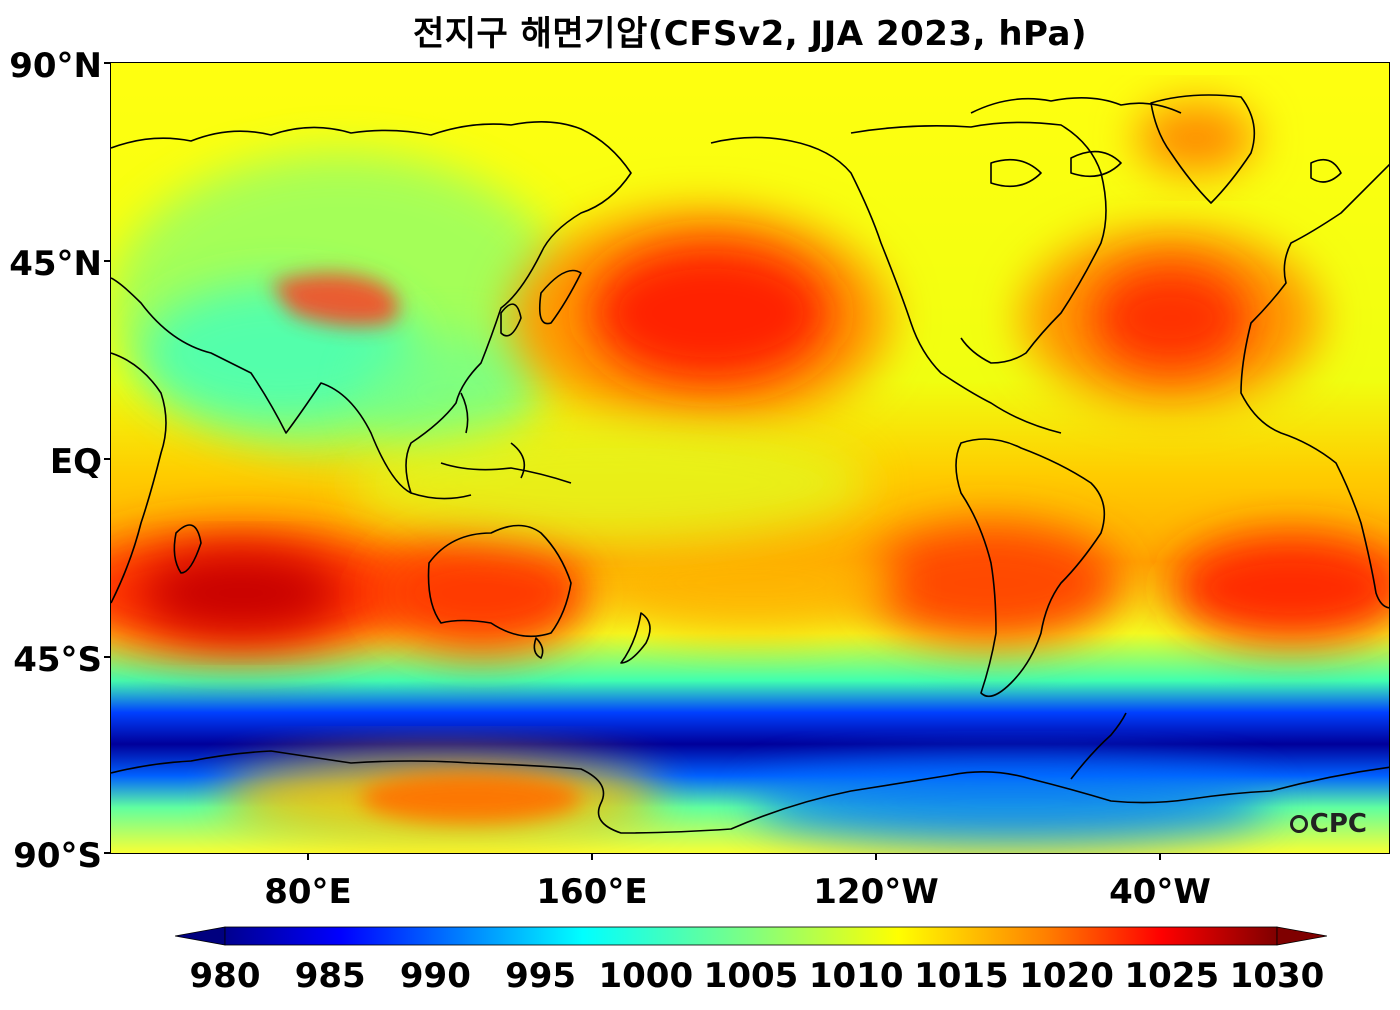 This screenshot has width=1400, height=1010. What do you see at coordinates (1298, 824) in the screenshot?
I see `cpc-logo-icon` at bounding box center [1298, 824].